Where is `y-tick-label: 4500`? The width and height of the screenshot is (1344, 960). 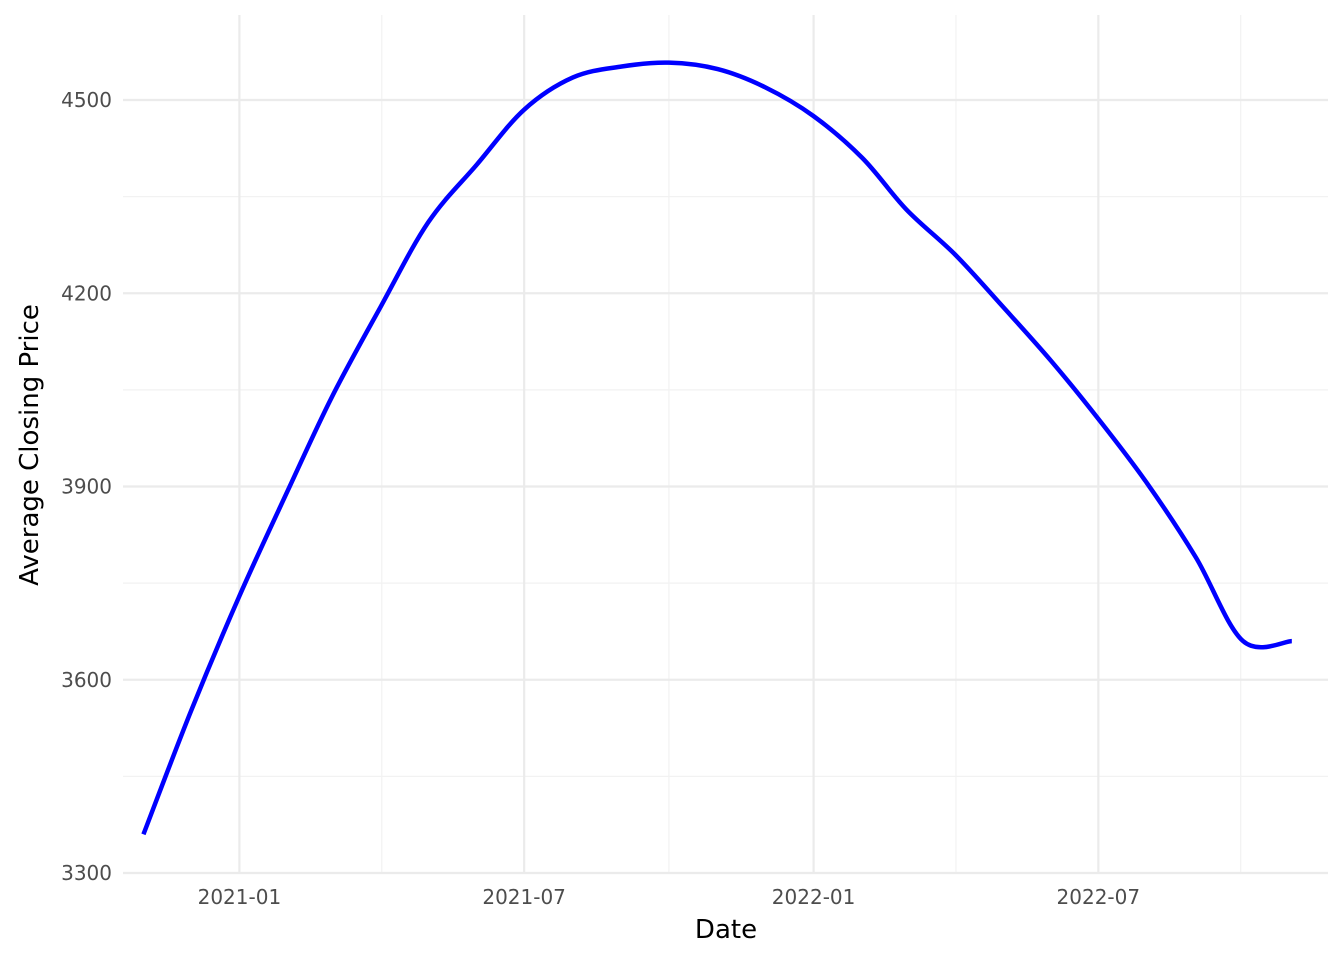 y-tick-label: 4500 is located at coordinates (86, 100).